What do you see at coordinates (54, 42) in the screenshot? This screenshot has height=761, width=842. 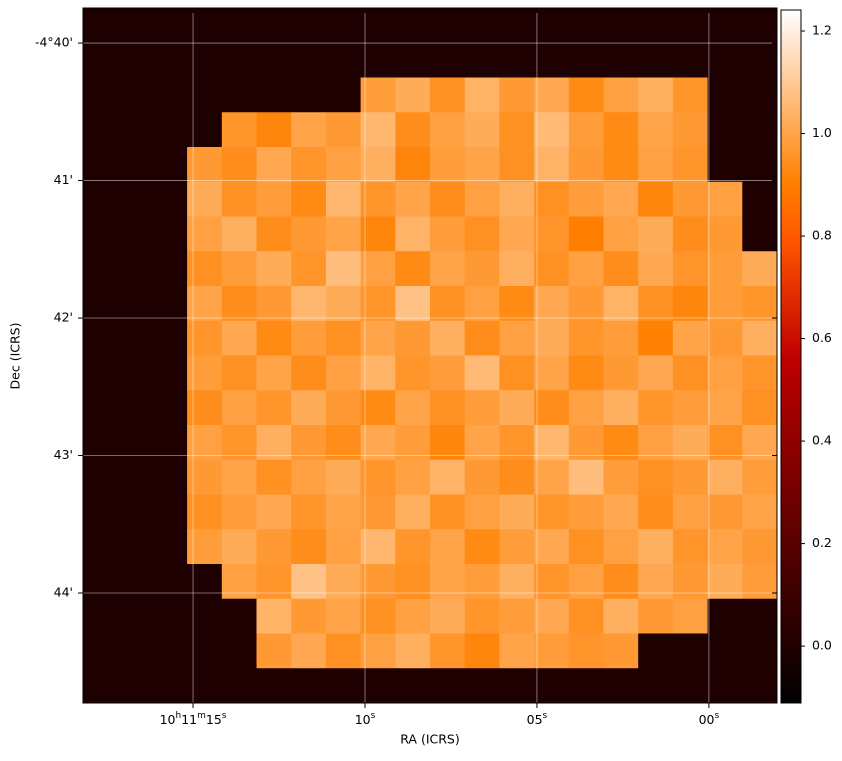 I see `y-tick-label: -4°40'` at bounding box center [54, 42].